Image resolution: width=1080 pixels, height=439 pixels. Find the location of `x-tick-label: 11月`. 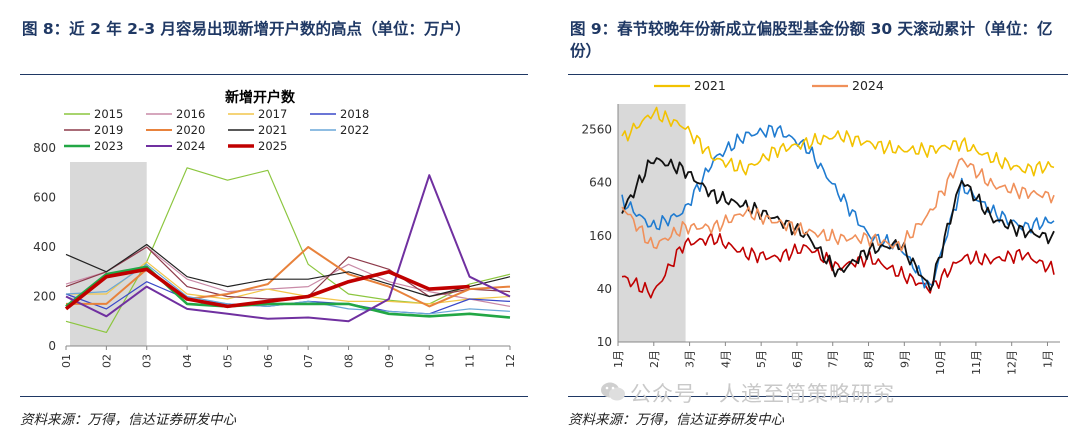

x-tick-label: 11月 is located at coordinates (976, 362).